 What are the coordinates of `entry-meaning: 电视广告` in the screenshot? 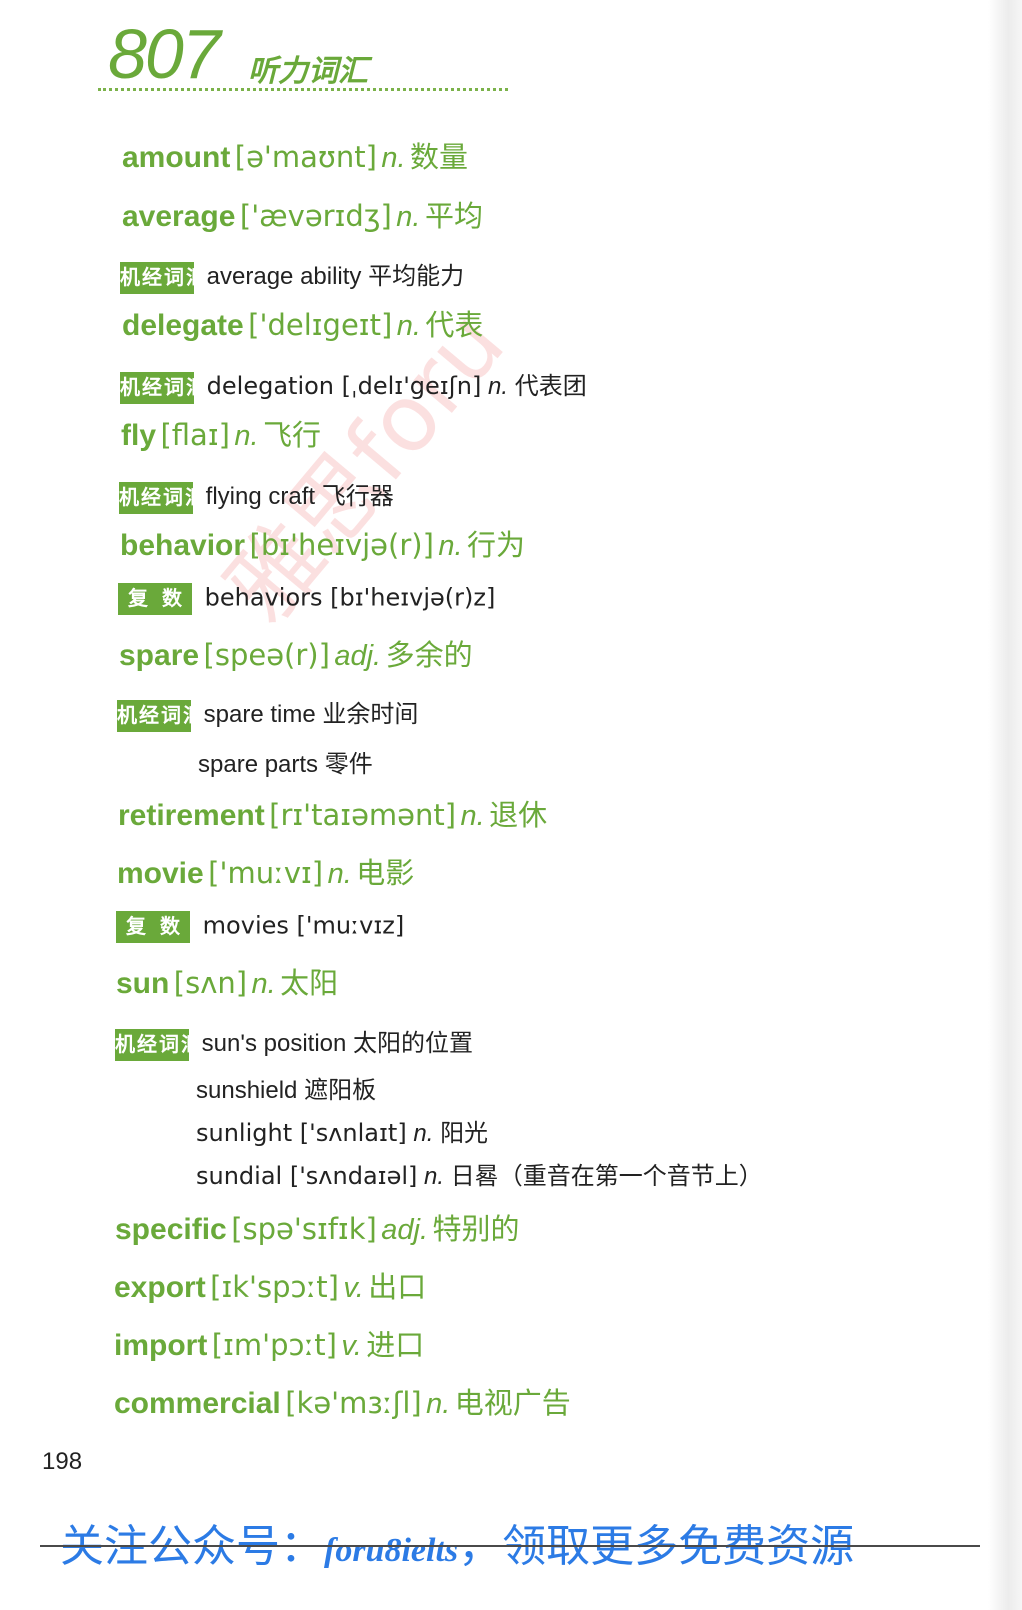 It's located at (512, 1403).